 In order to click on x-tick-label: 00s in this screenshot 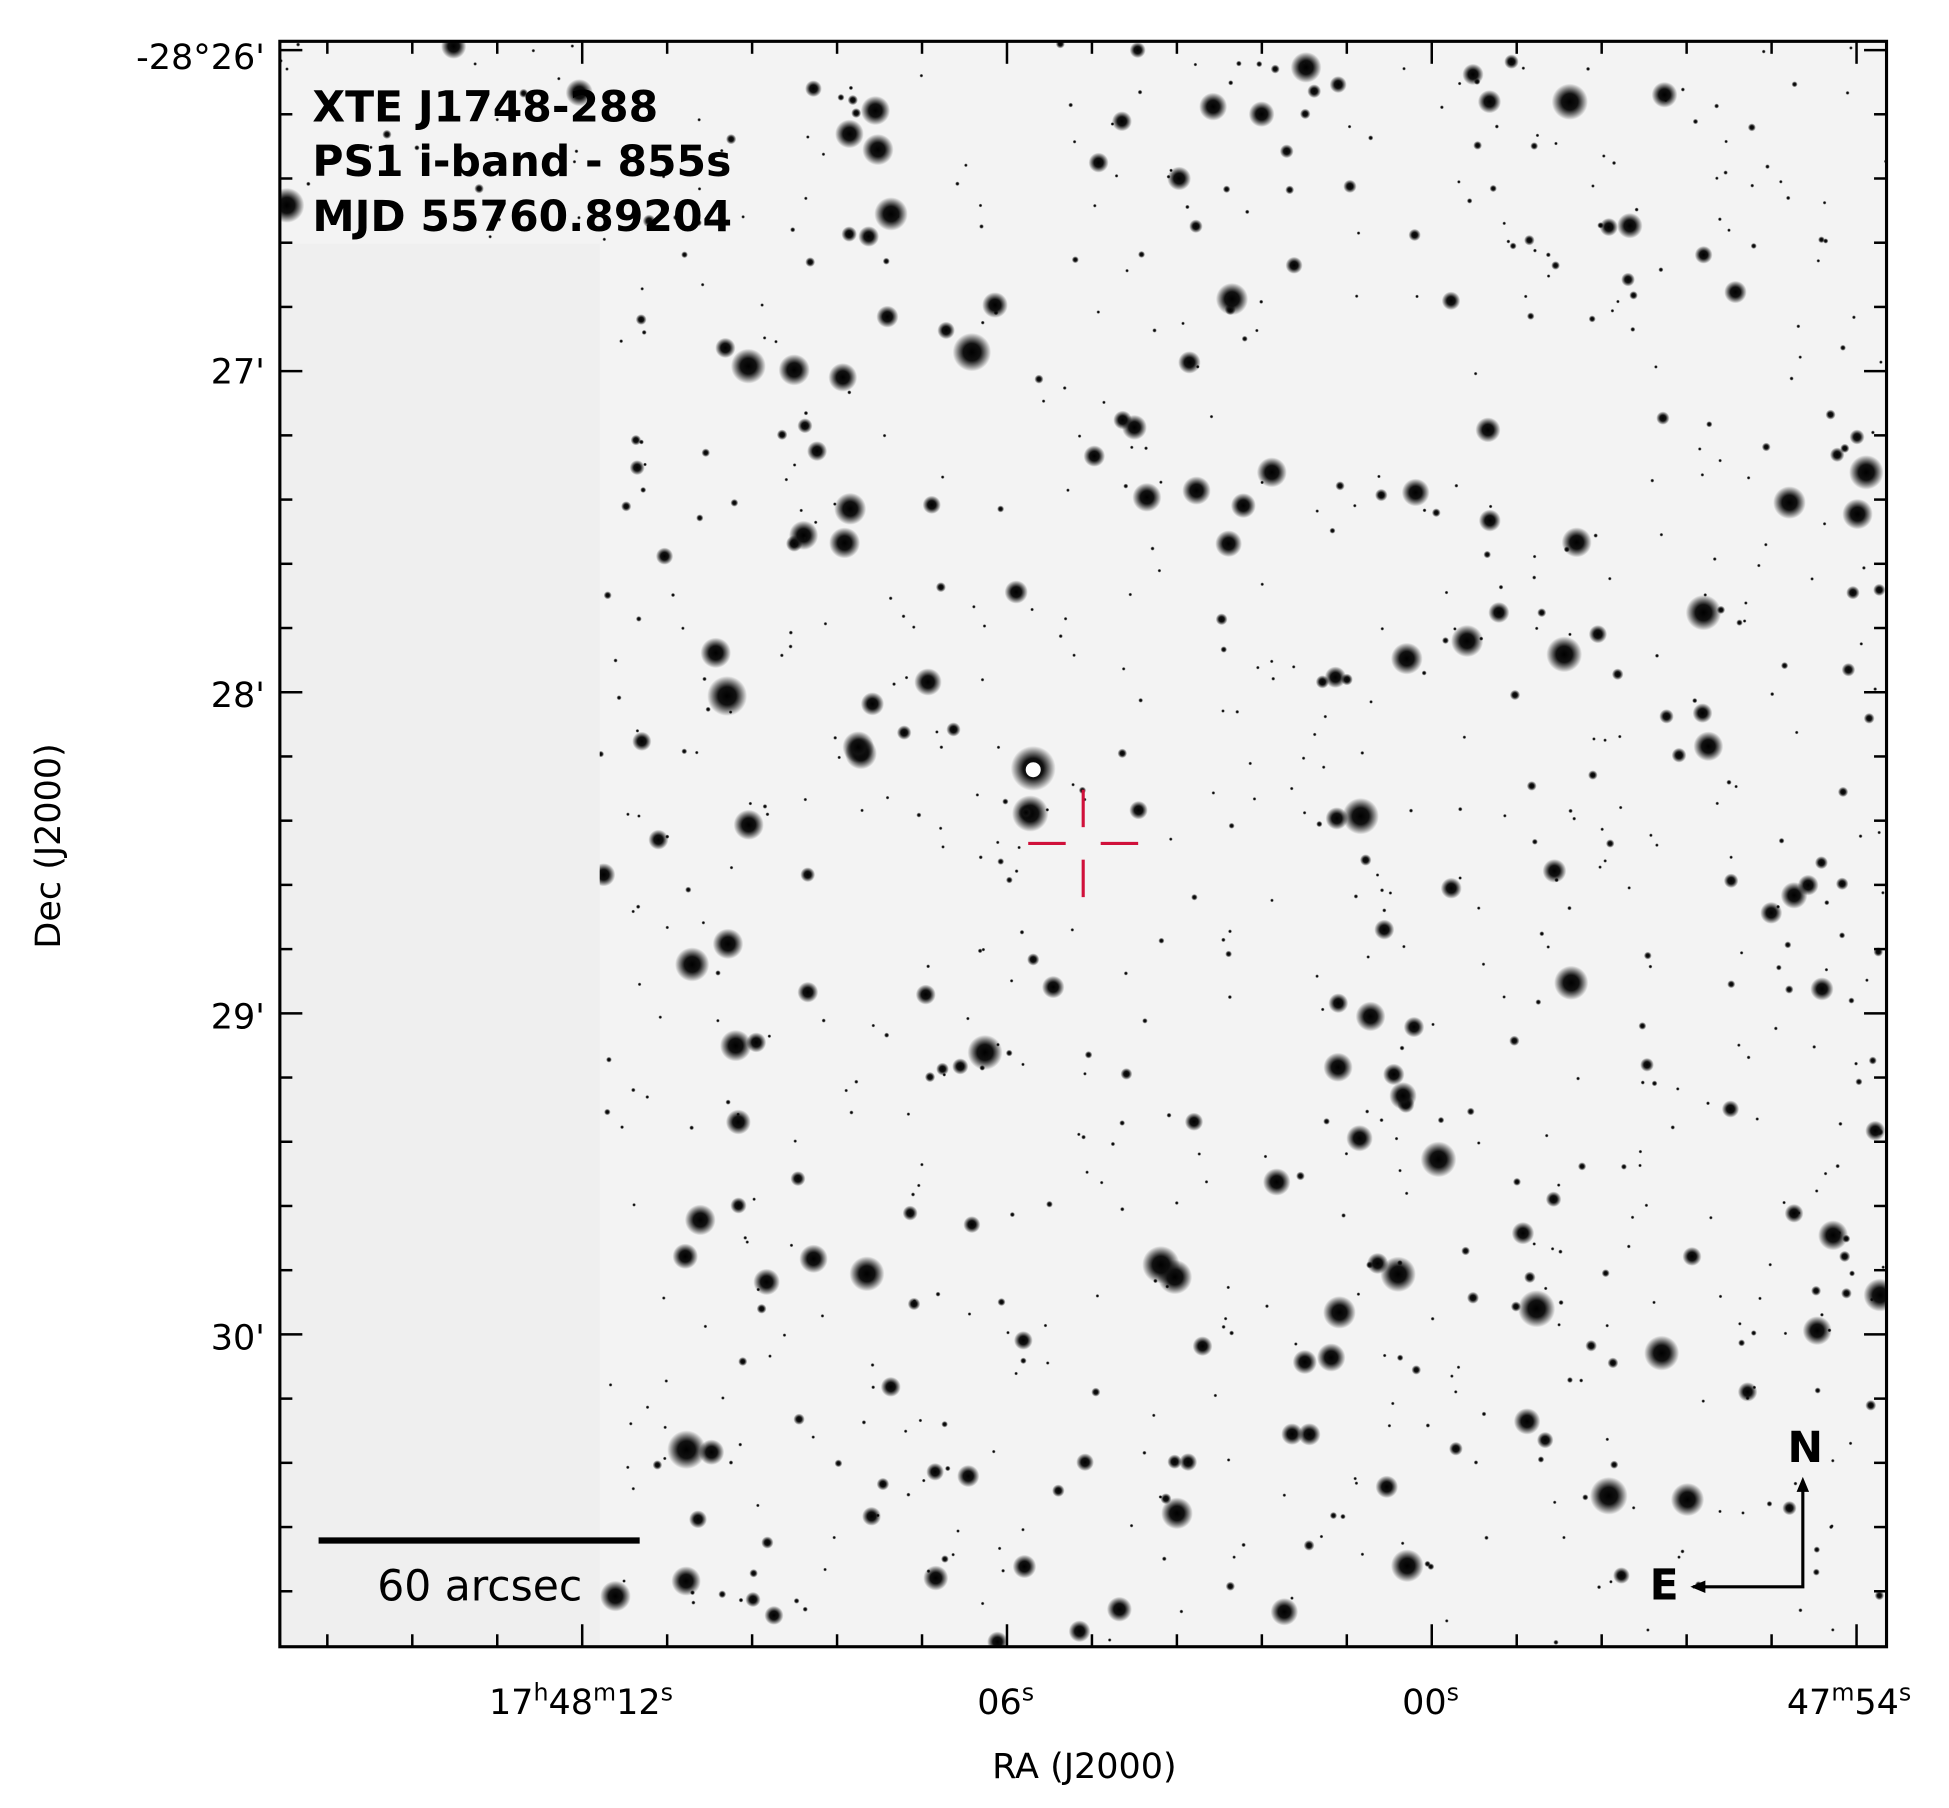, I will do `click(1430, 1700)`.